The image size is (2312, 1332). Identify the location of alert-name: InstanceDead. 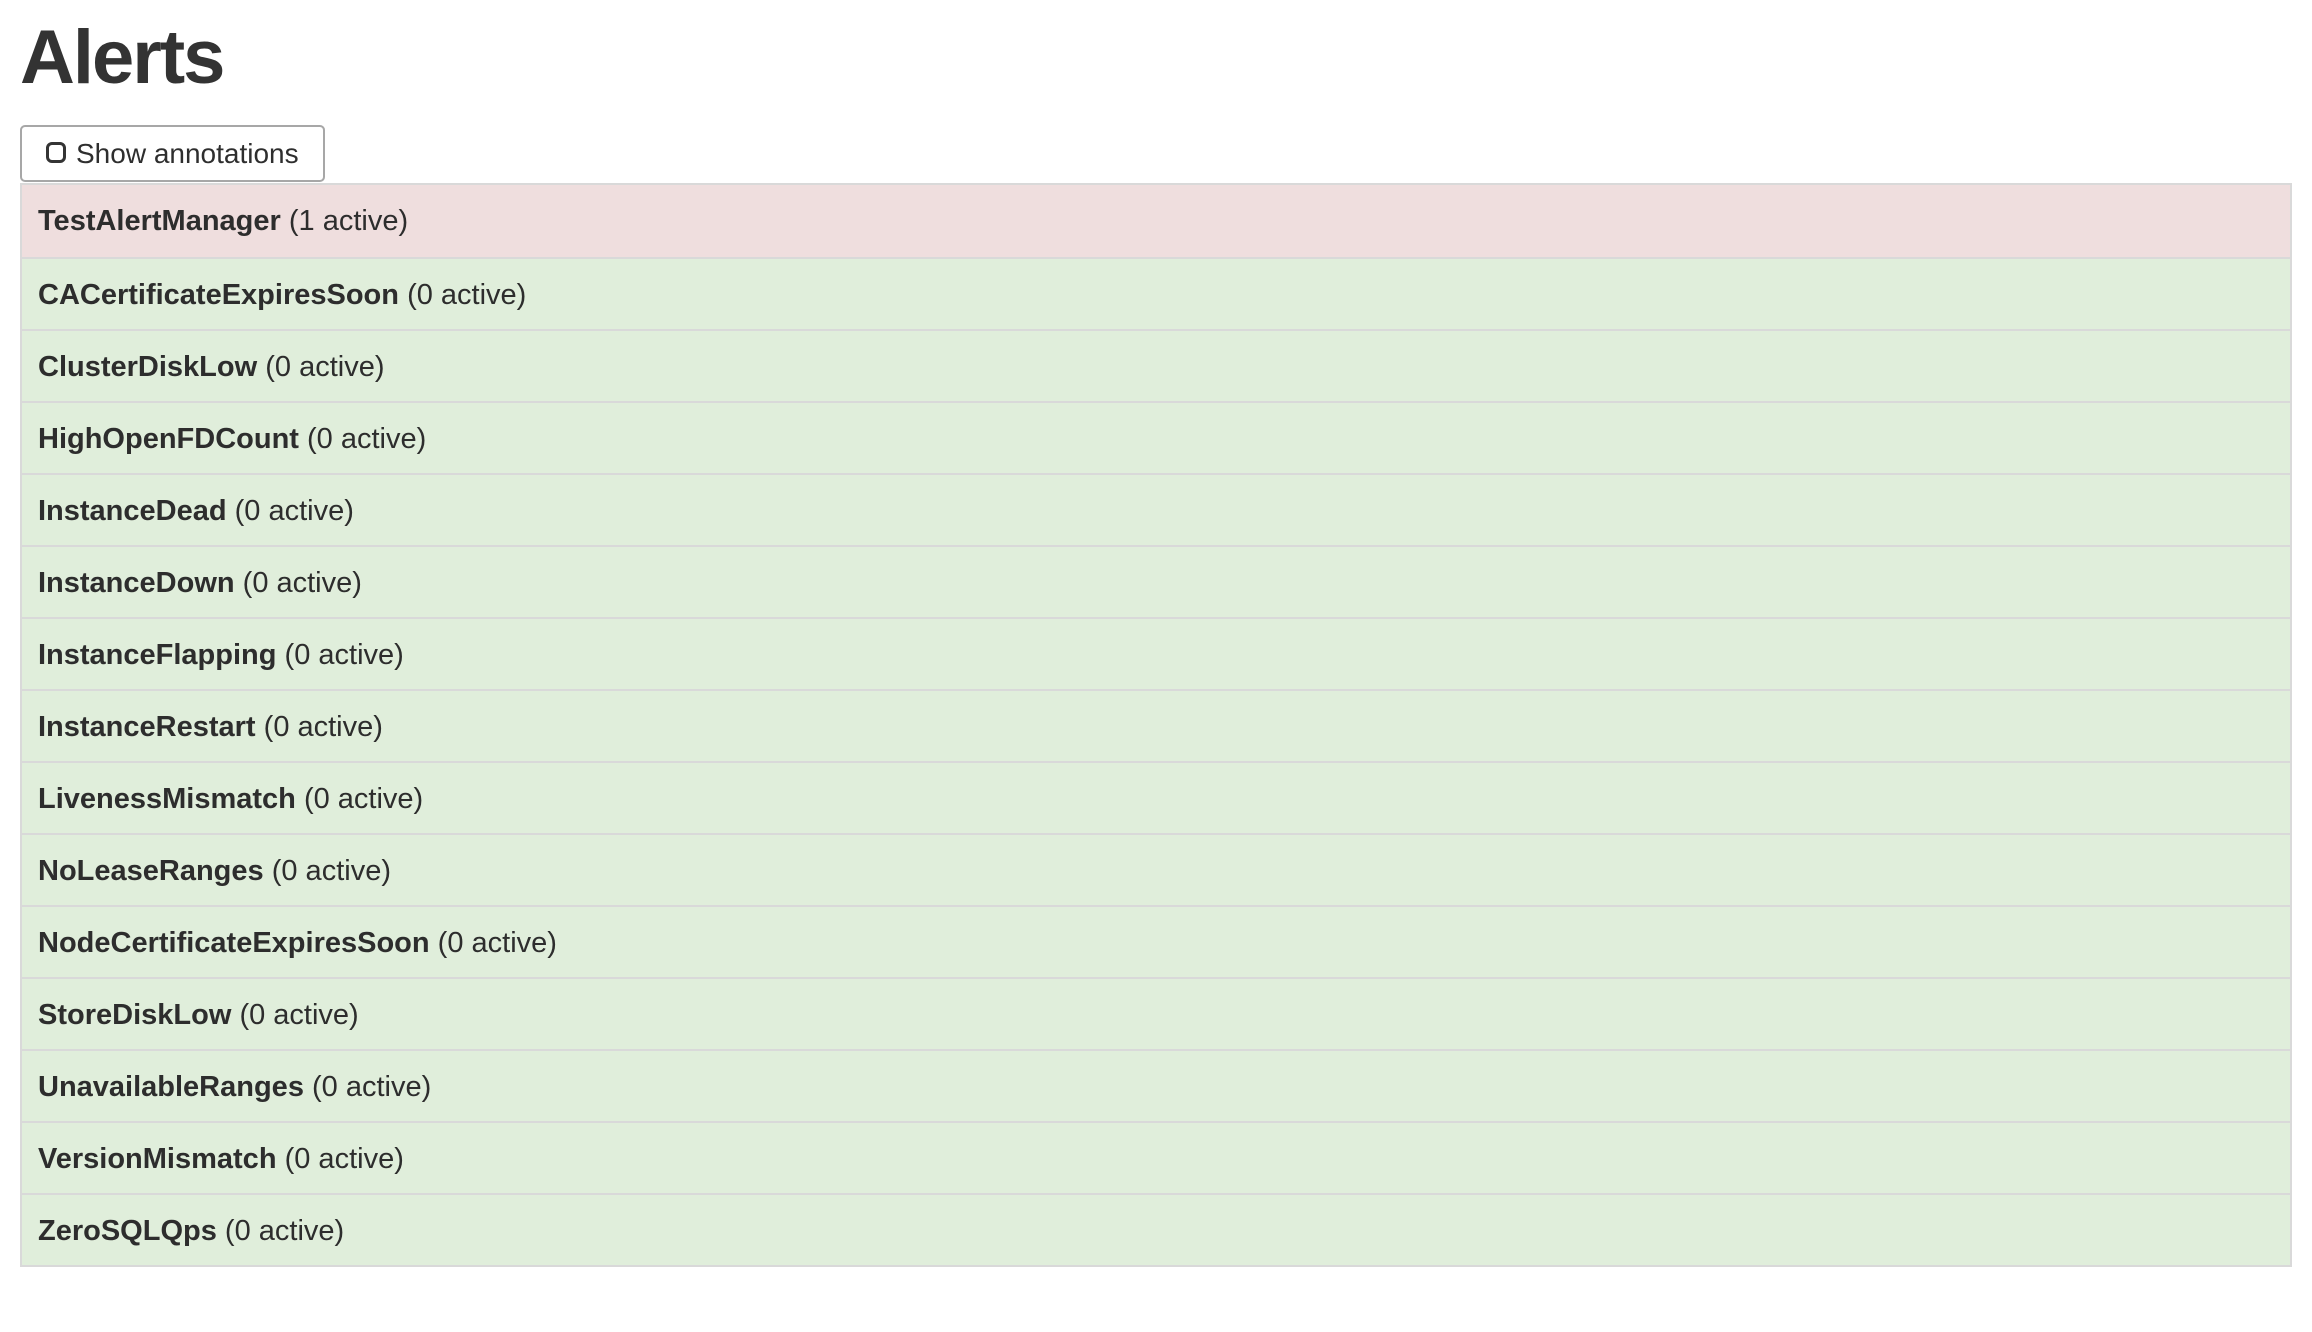
(132, 511).